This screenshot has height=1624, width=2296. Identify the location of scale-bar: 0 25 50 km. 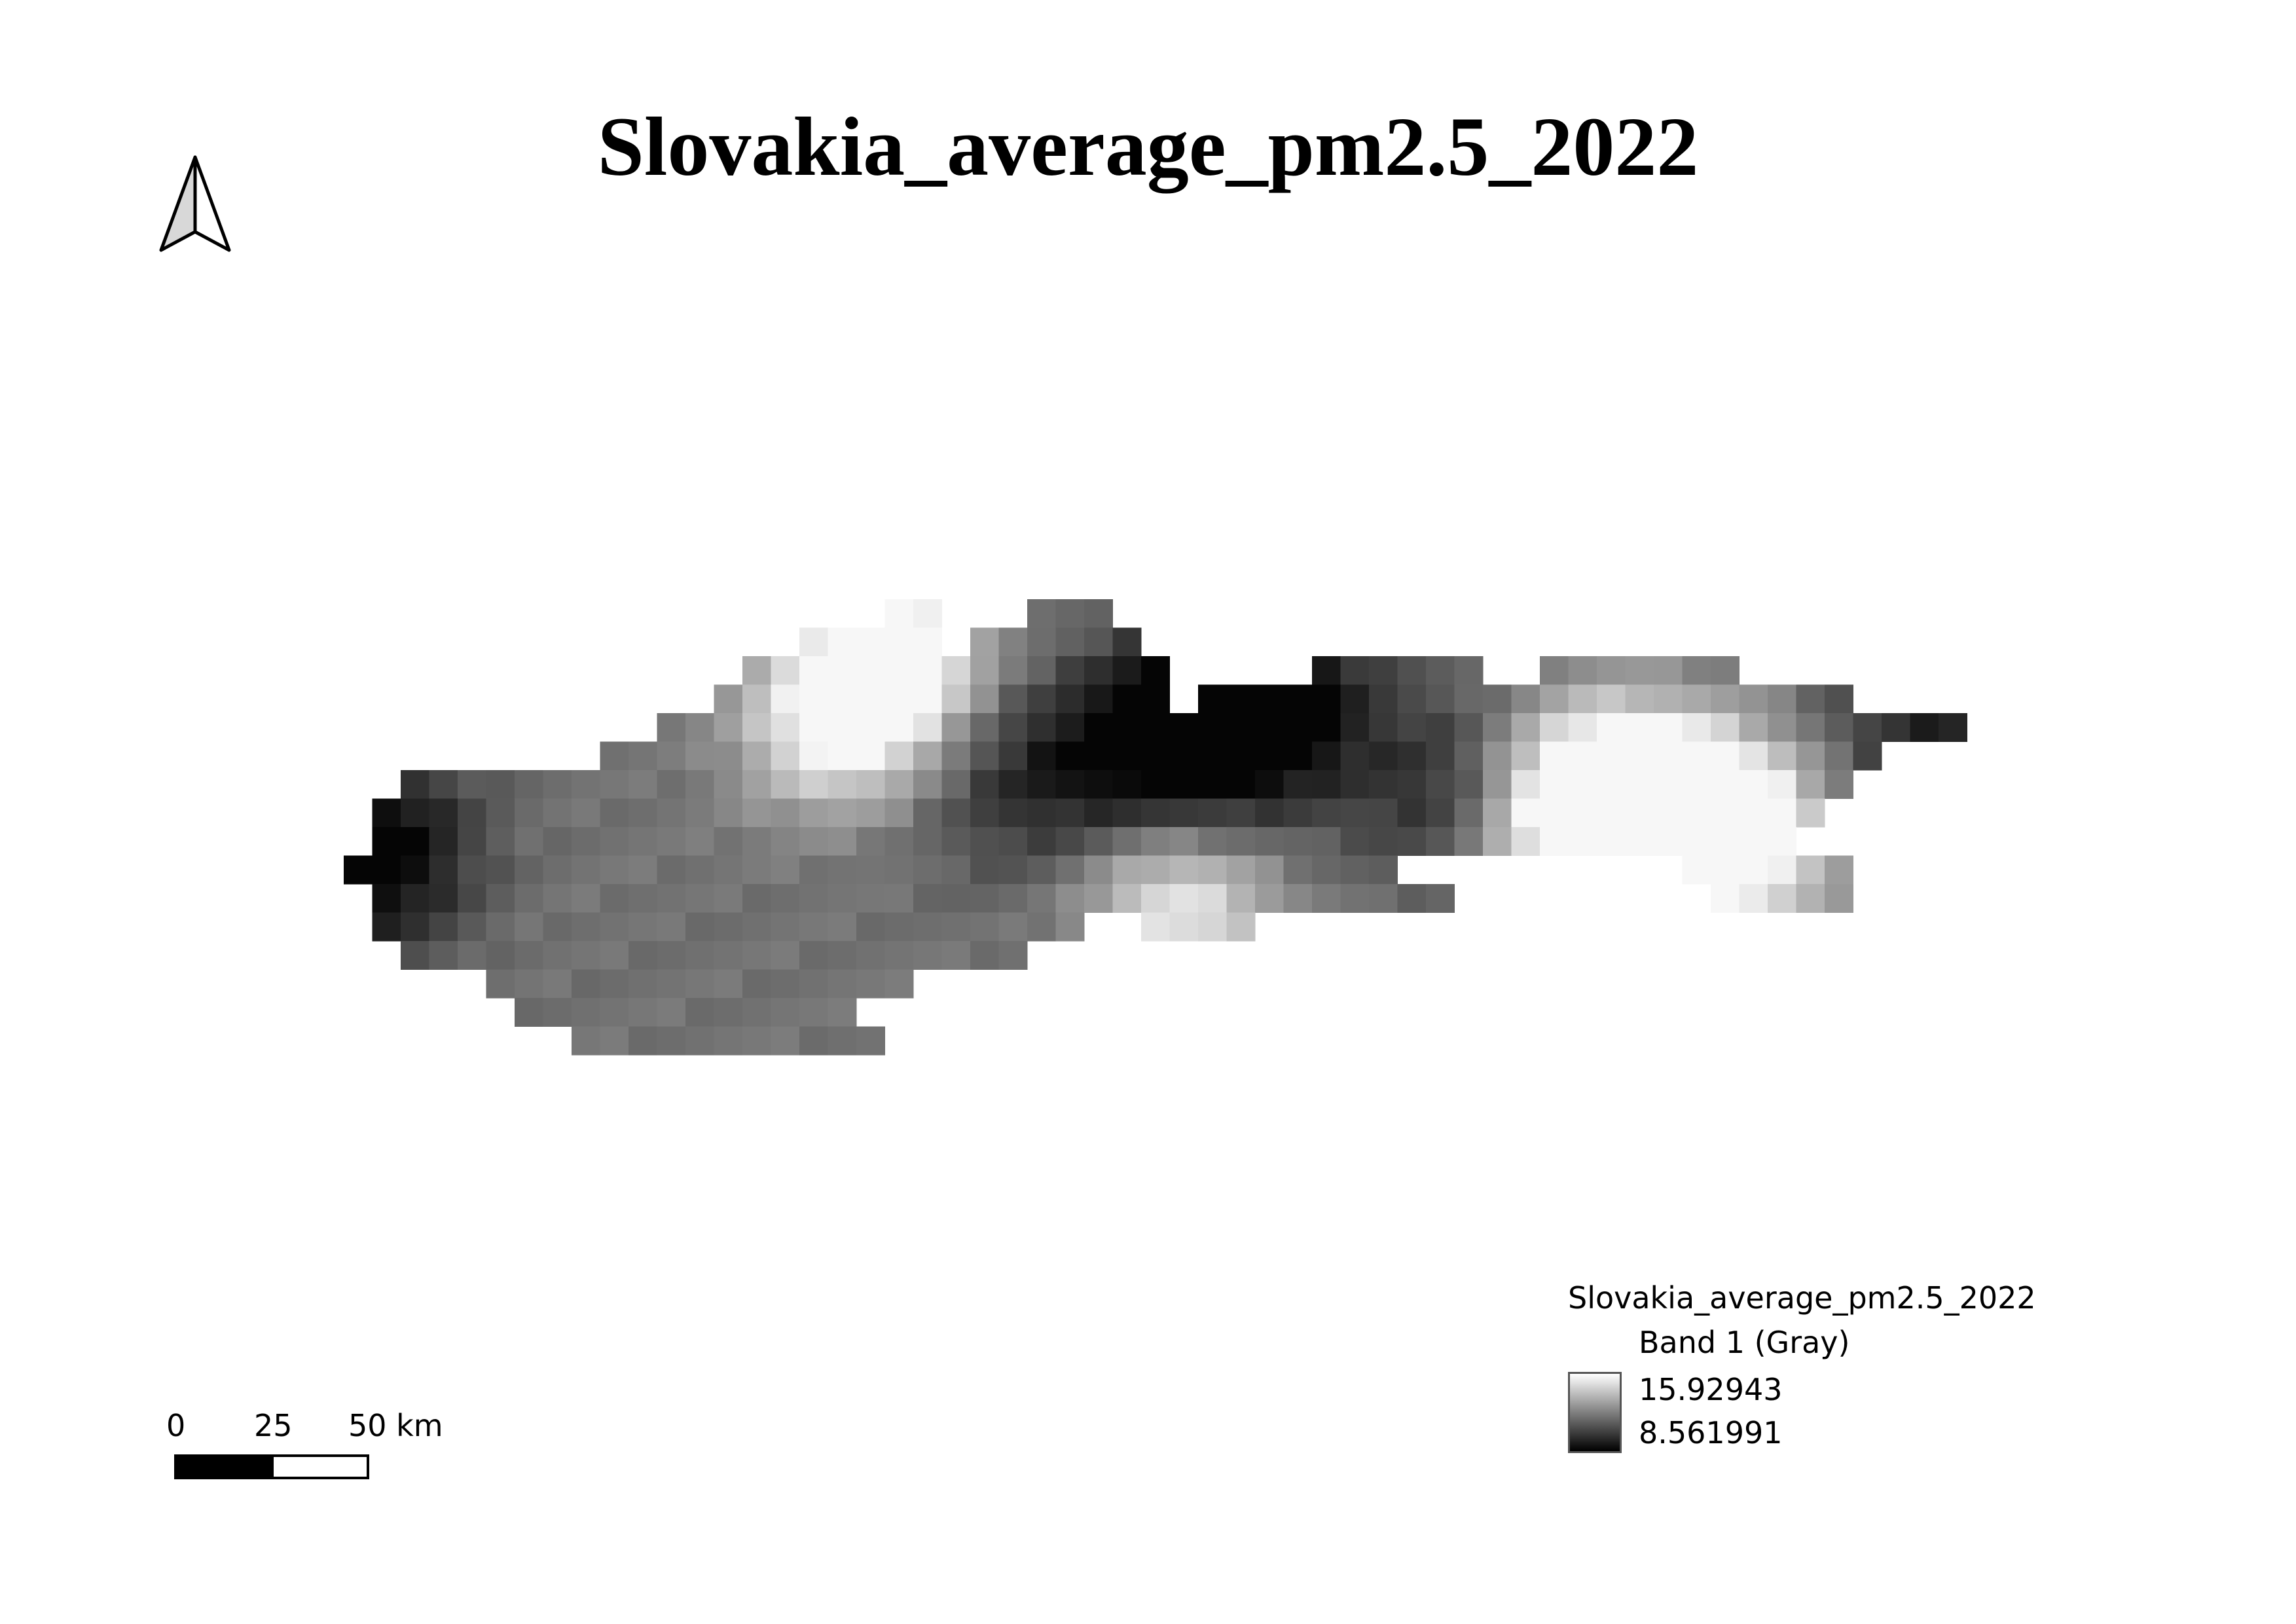
(320, 1447).